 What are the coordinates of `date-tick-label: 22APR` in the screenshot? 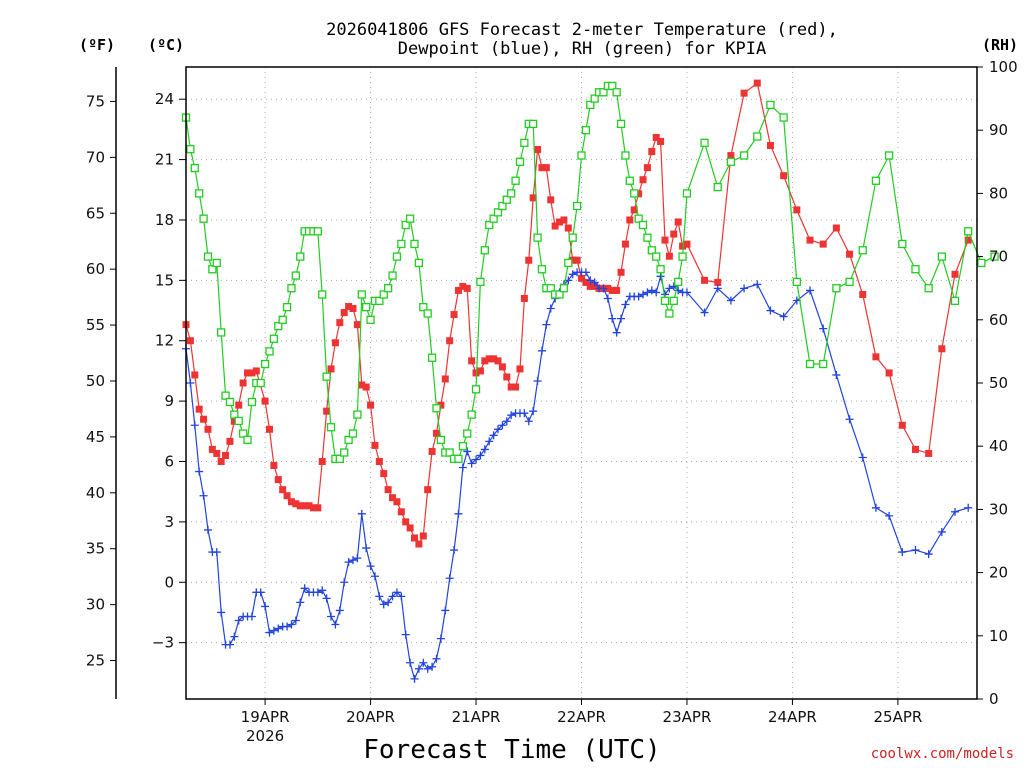 It's located at (581, 717).